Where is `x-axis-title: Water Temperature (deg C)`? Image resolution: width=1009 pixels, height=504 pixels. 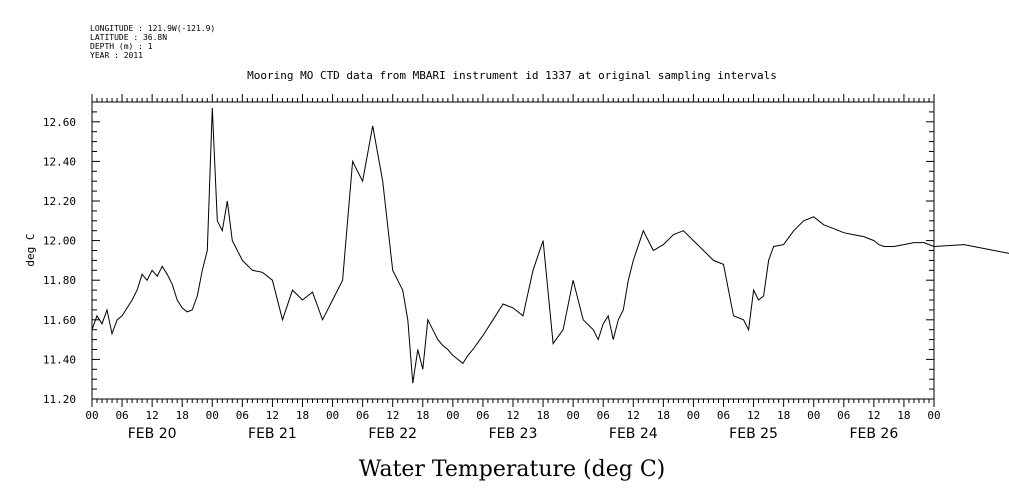
x-axis-title: Water Temperature (deg C) is located at coordinates (512, 469).